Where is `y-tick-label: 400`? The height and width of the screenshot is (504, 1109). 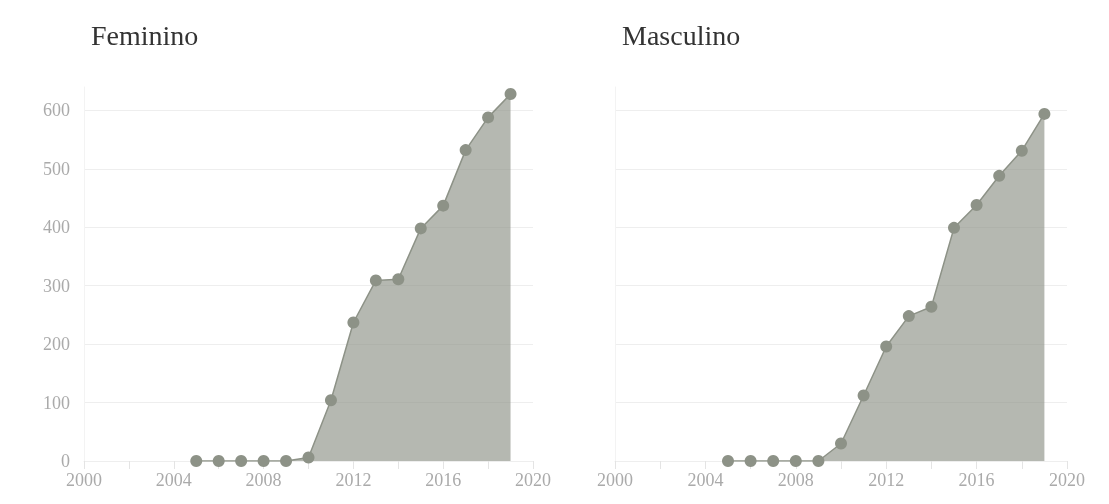 y-tick-label: 400 is located at coordinates (56, 227).